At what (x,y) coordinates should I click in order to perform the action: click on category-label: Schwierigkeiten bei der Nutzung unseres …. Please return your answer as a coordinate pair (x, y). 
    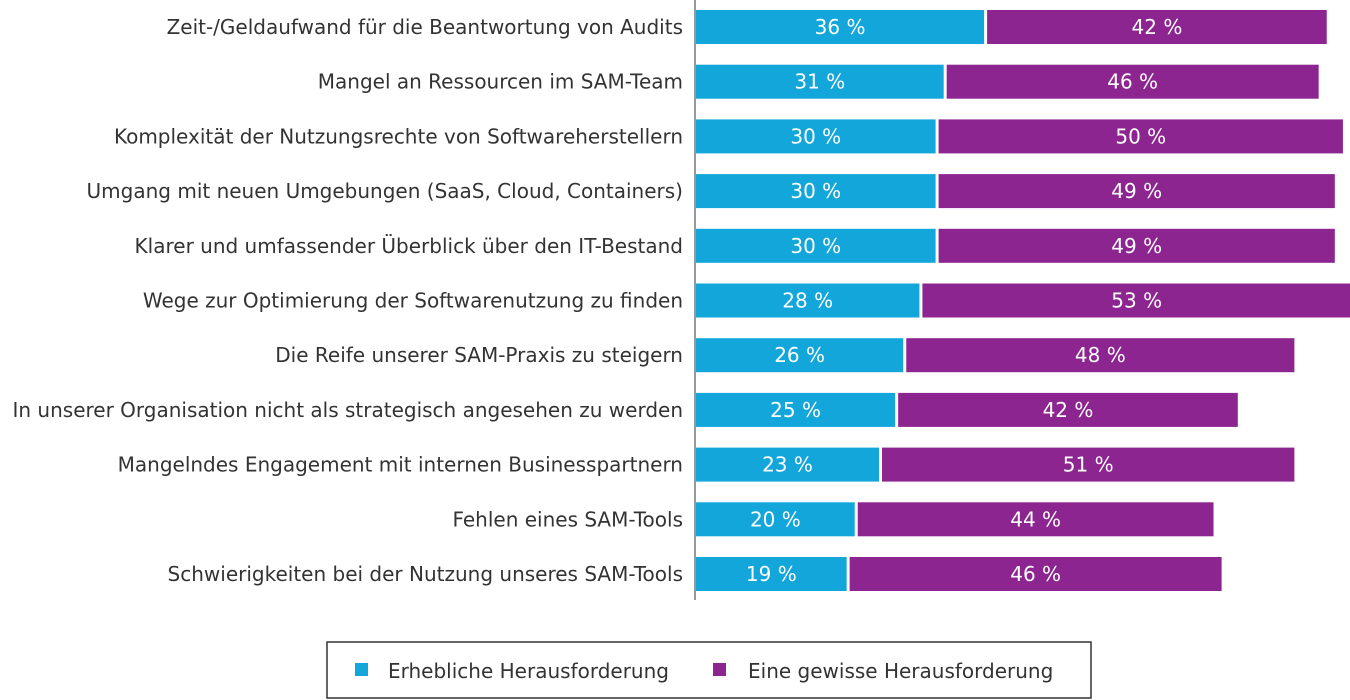
    Looking at the image, I should click on (425, 574).